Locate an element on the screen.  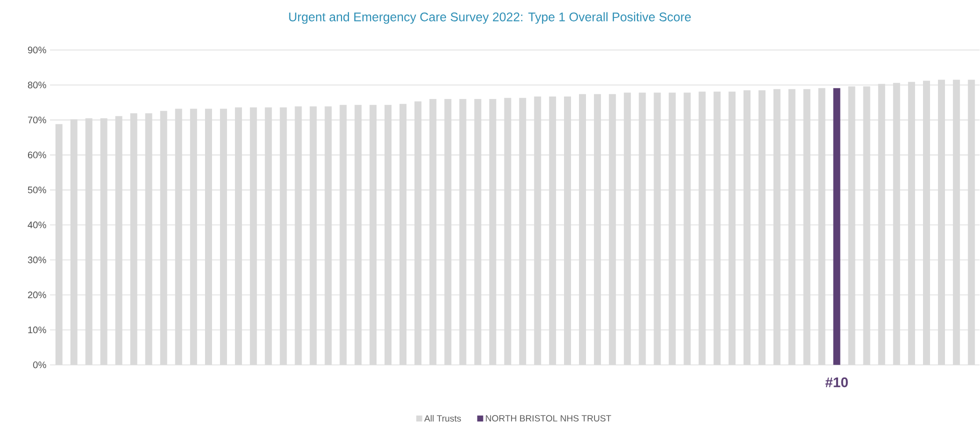
y-tick-label: 40% is located at coordinates (37, 225).